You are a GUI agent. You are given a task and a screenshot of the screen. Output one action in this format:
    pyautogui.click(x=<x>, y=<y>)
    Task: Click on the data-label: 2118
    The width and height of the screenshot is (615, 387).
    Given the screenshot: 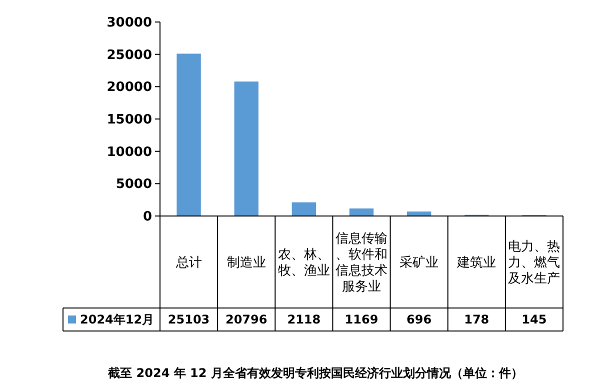 What is the action you would take?
    pyautogui.click(x=304, y=319)
    